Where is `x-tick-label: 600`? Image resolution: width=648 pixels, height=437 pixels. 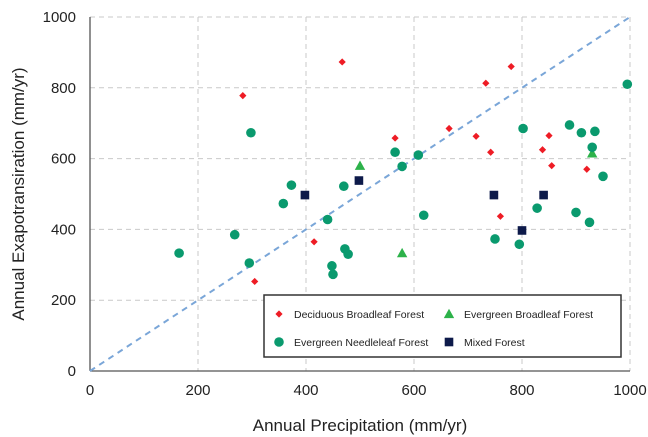
x-tick-label: 600 is located at coordinates (413, 390).